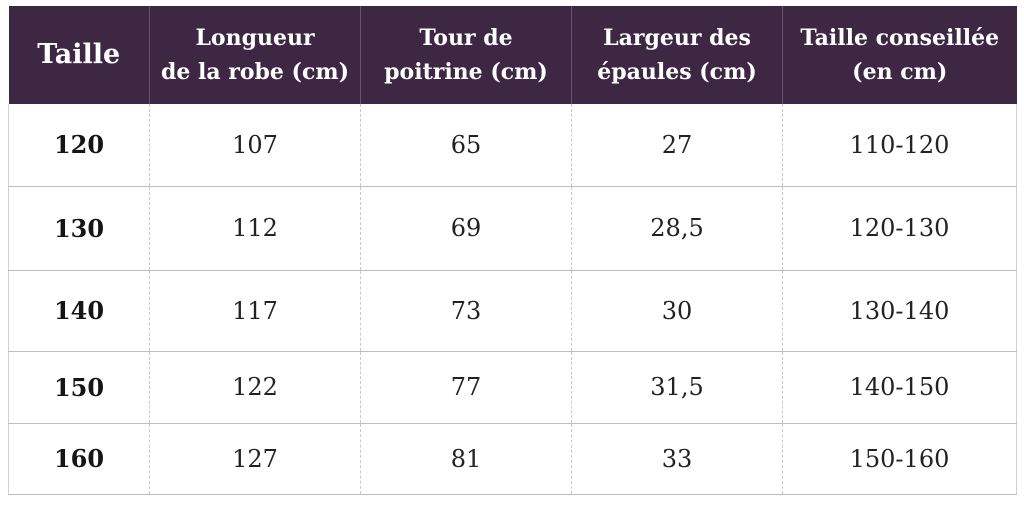  What do you see at coordinates (899, 55) in the screenshot?
I see `header-taille-conseillee: Taille conseillée (en cm)` at bounding box center [899, 55].